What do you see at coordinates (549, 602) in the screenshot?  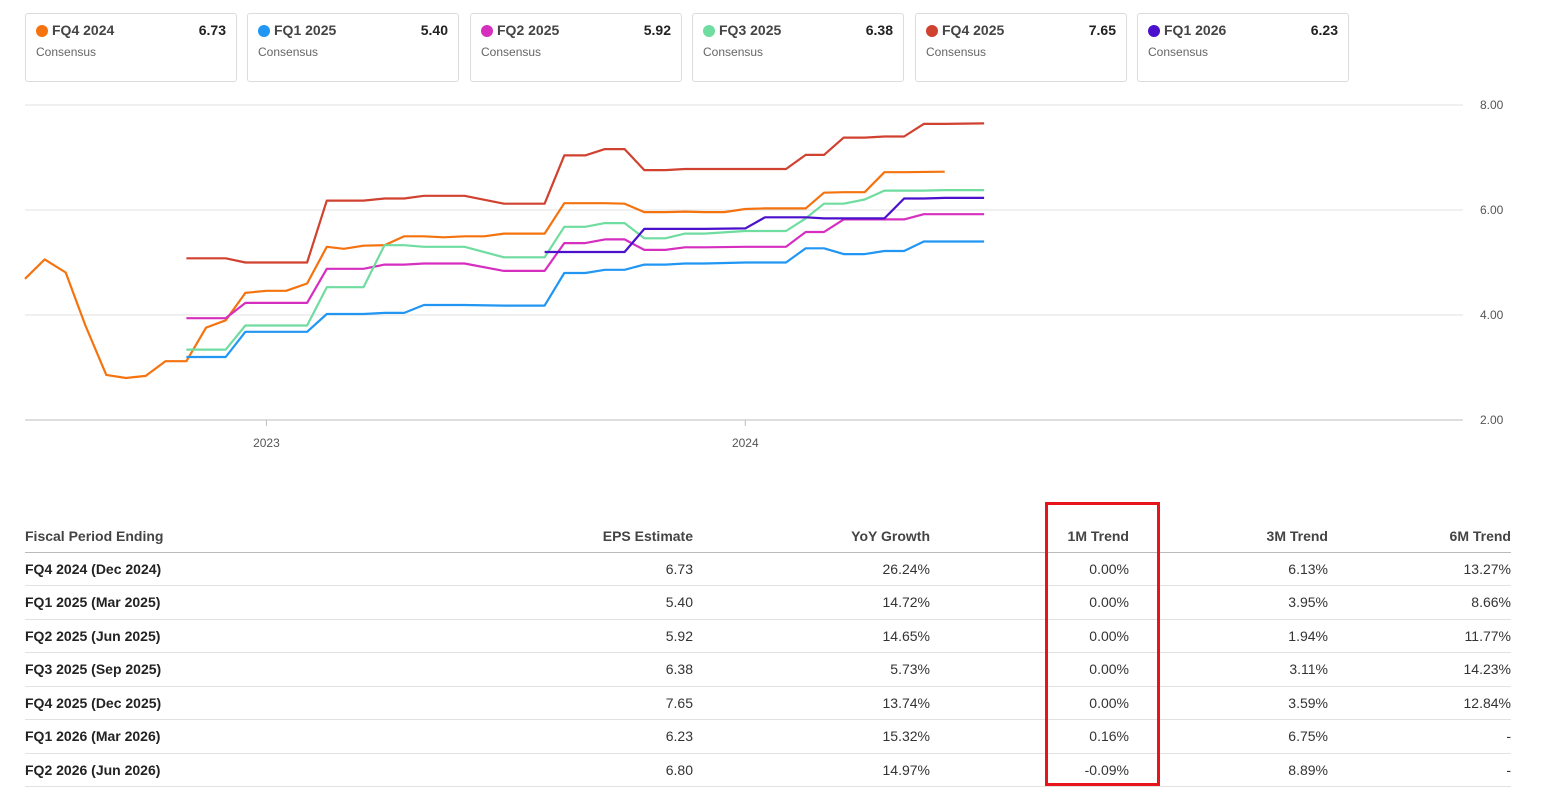 I see `eps-cell: 5.40` at bounding box center [549, 602].